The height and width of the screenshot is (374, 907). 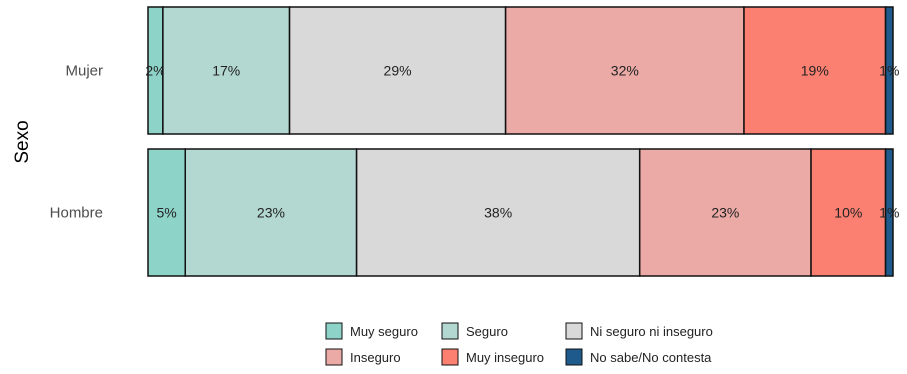 I want to click on legend-label-inseguro: Inseguro, so click(x=375, y=357).